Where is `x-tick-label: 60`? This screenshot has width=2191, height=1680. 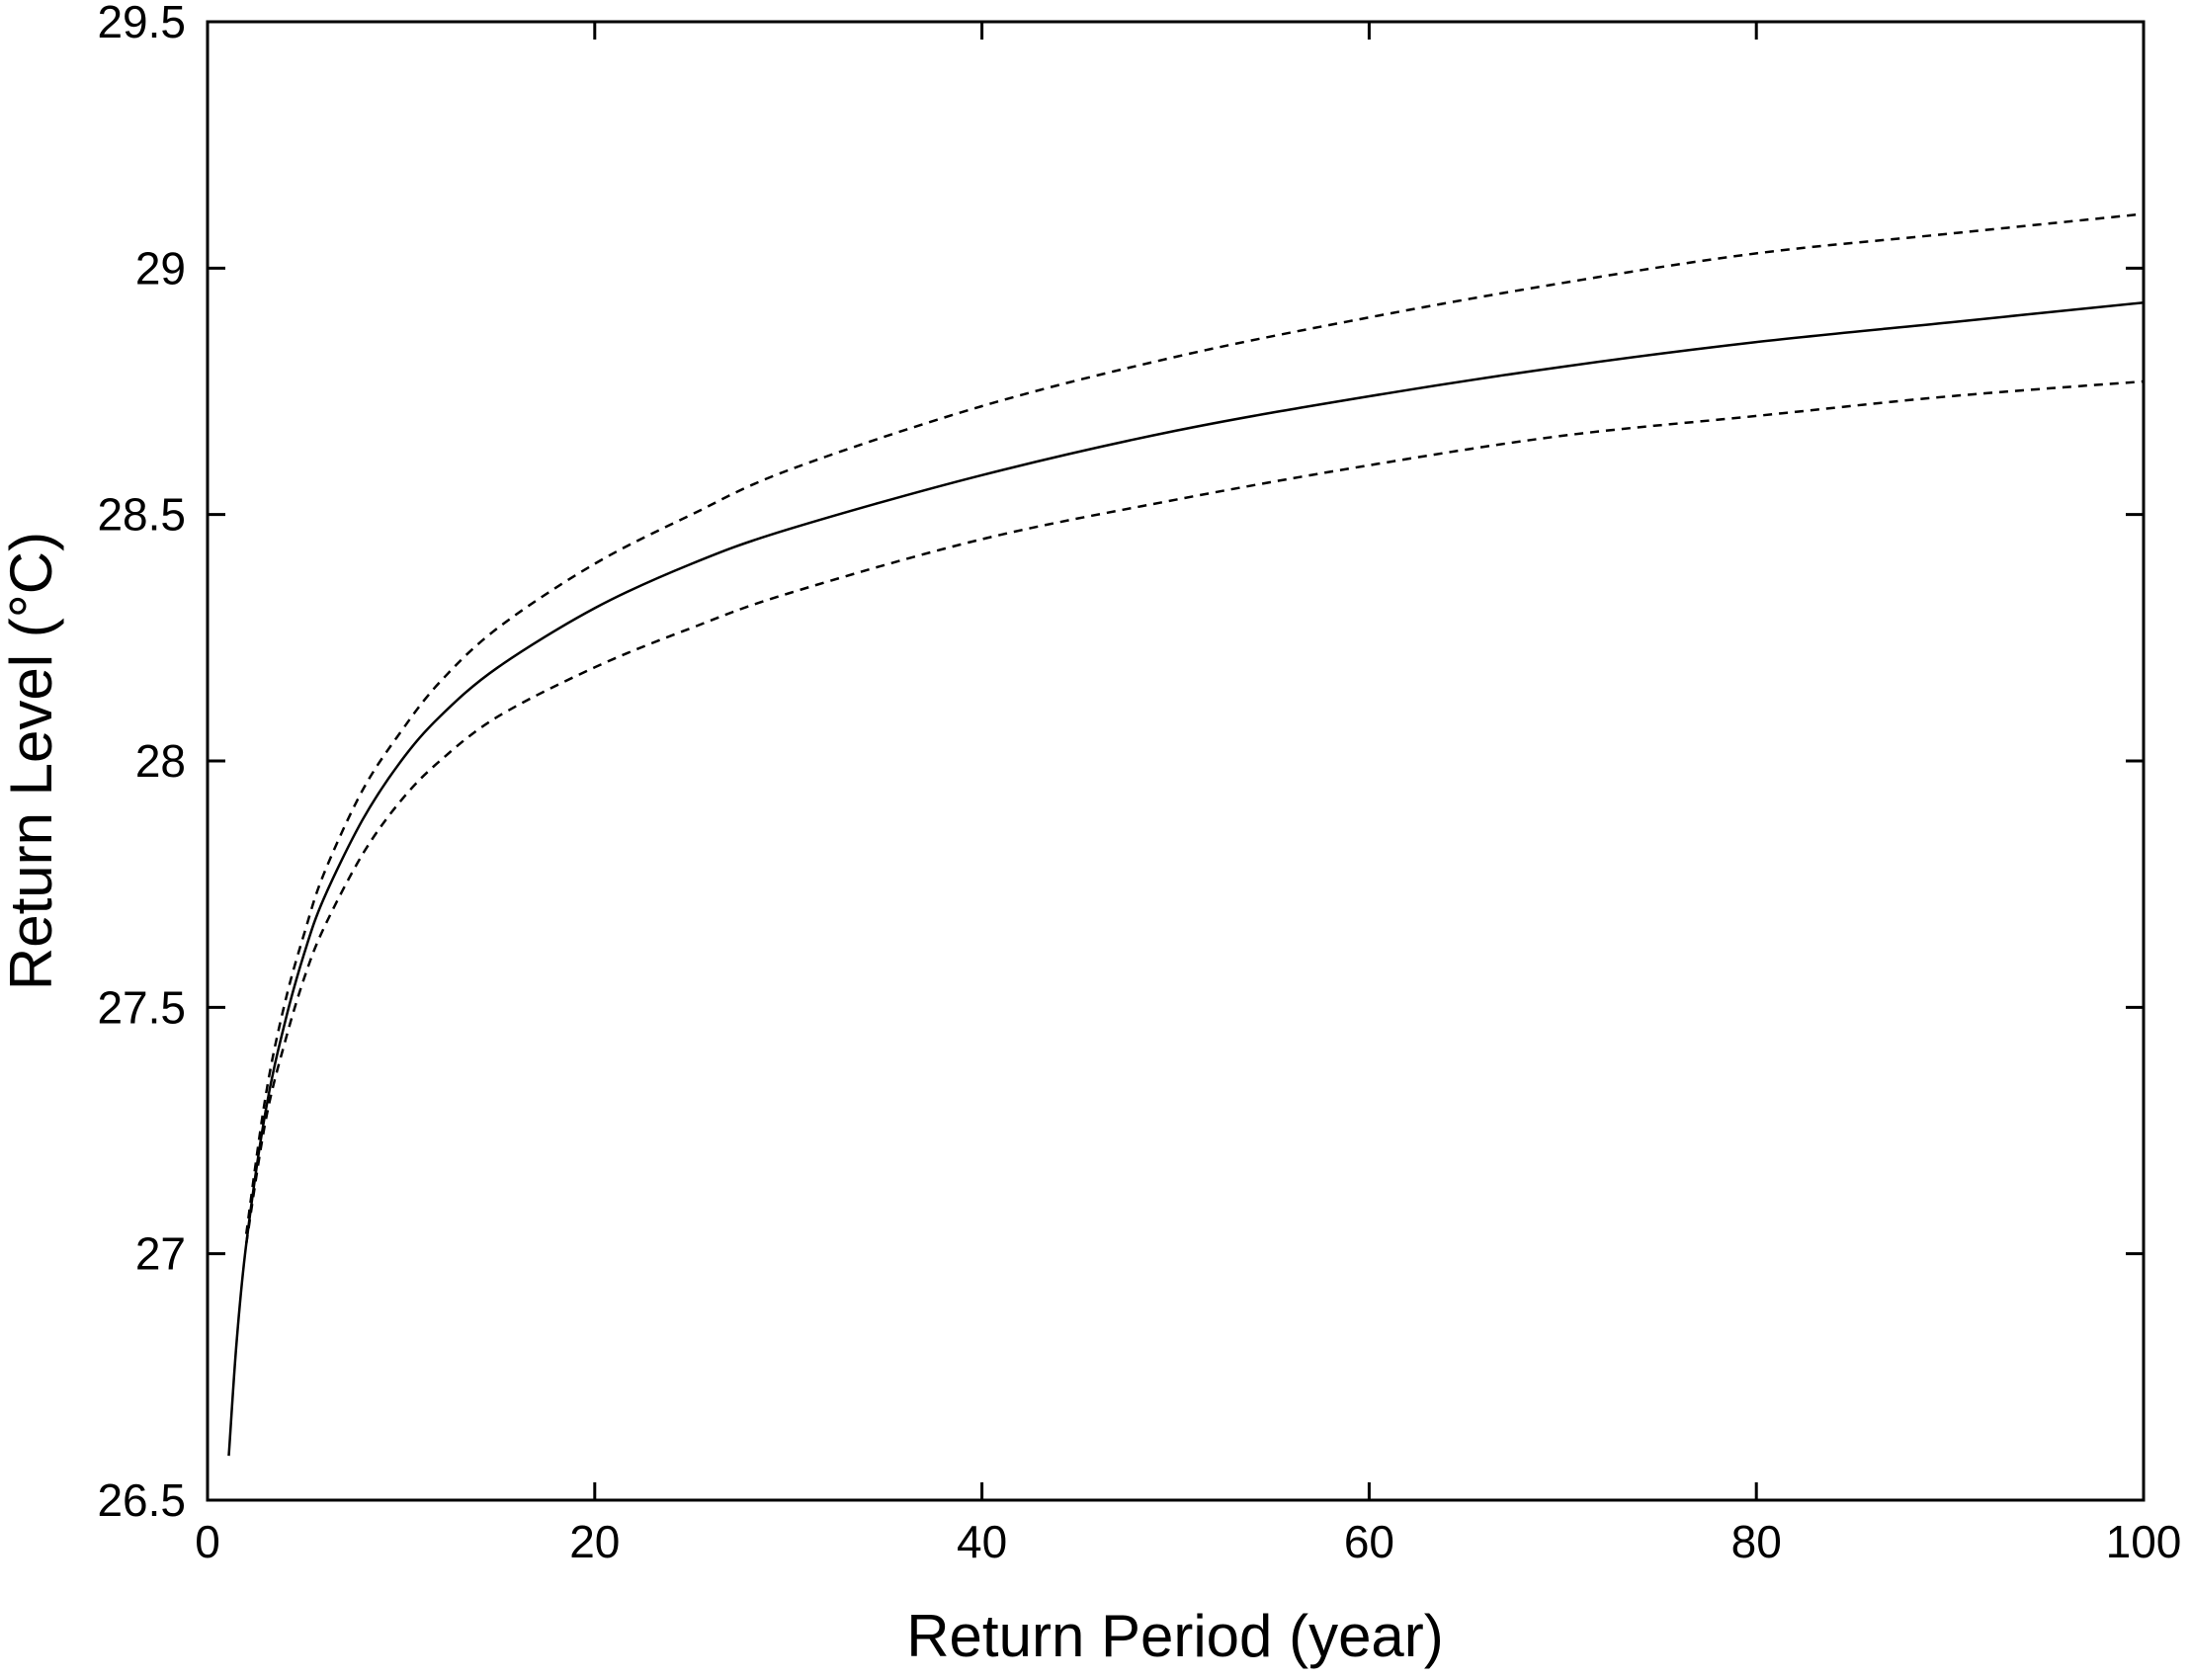
x-tick-label: 60 is located at coordinates (1369, 1541).